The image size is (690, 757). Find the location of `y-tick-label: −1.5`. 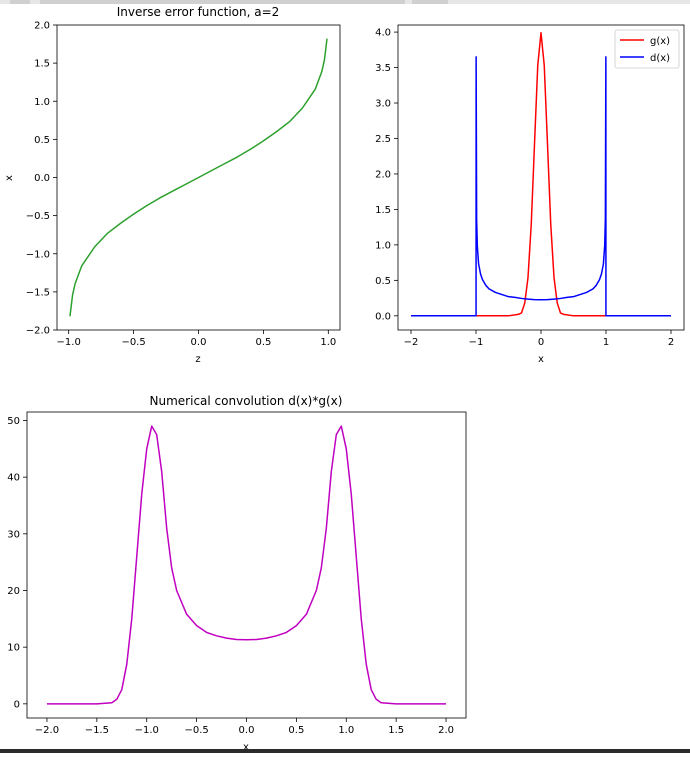

y-tick-label: −1.5 is located at coordinates (38, 292).